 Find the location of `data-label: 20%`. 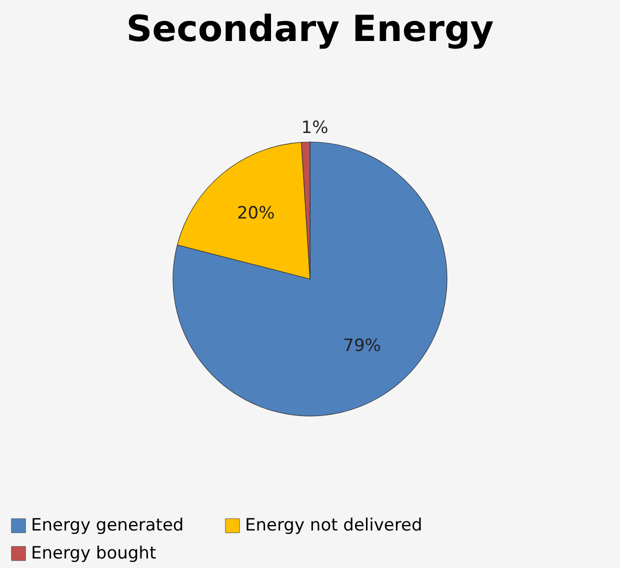

data-label: 20% is located at coordinates (255, 214).